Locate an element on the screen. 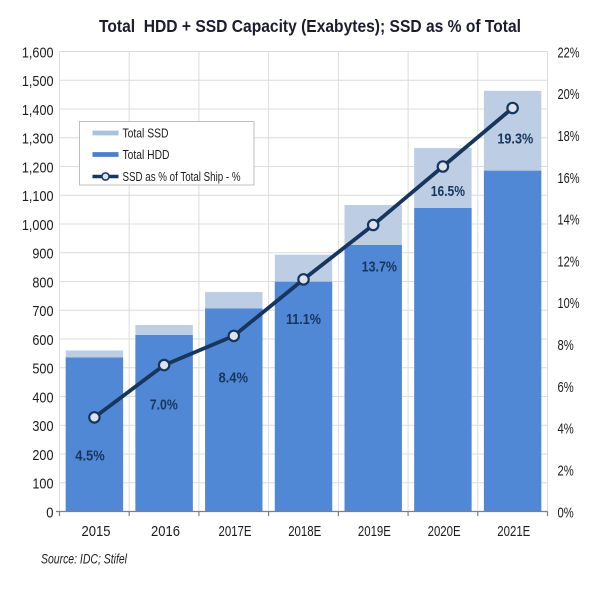  svg-text: 1,000 is located at coordinates (38, 225).